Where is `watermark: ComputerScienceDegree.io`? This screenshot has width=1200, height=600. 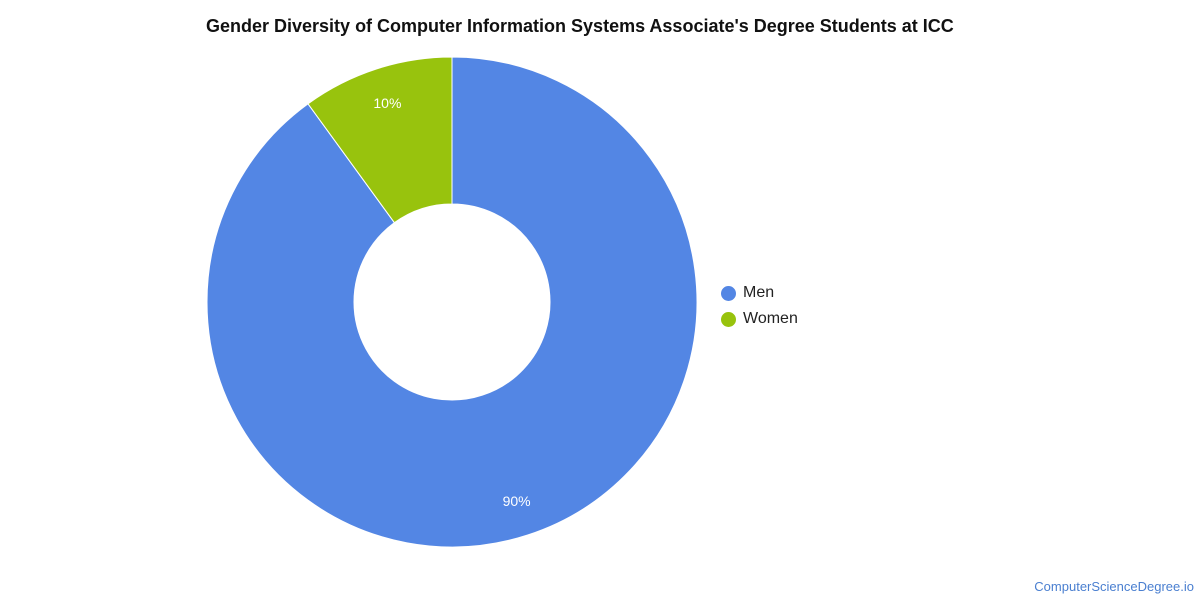 watermark: ComputerScienceDegree.io is located at coordinates (1114, 586).